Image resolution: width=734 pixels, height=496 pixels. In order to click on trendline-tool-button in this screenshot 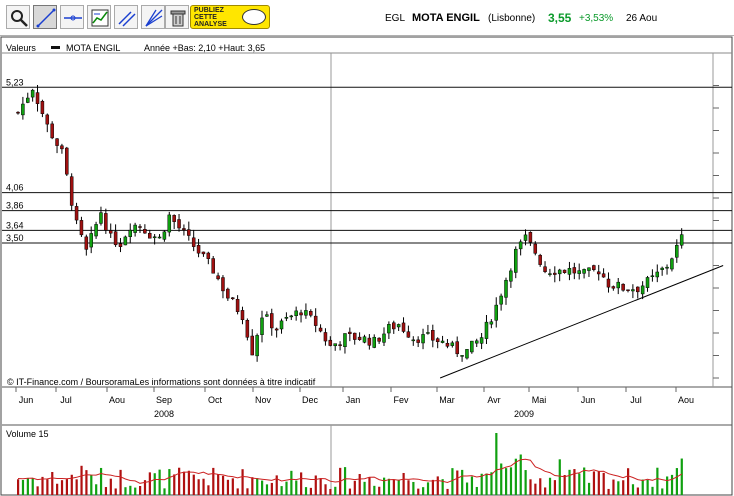, I will do `click(45, 17)`.